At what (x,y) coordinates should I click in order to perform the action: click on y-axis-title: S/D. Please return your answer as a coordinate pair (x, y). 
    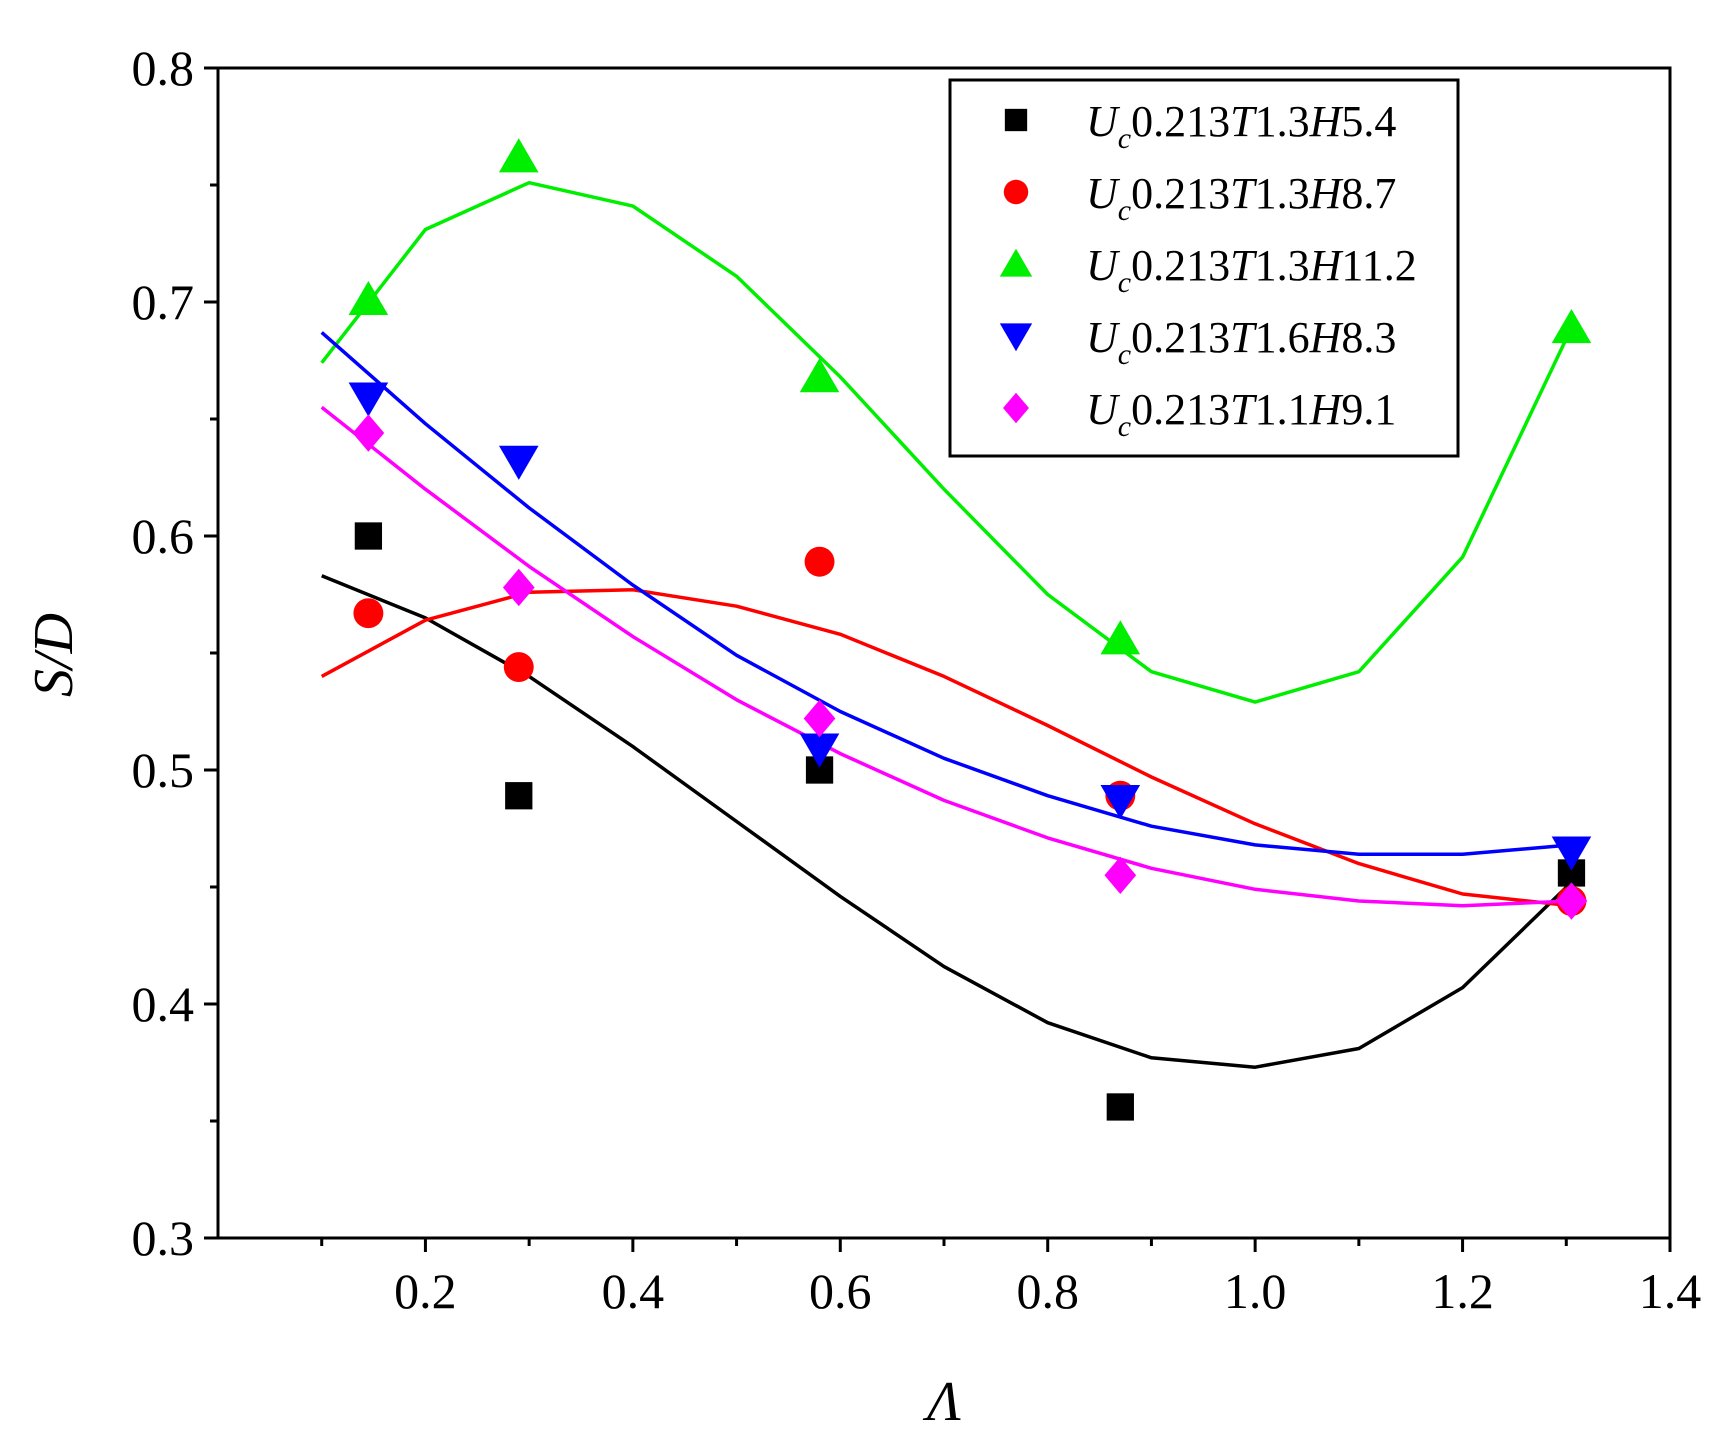
    Looking at the image, I should click on (54, 655).